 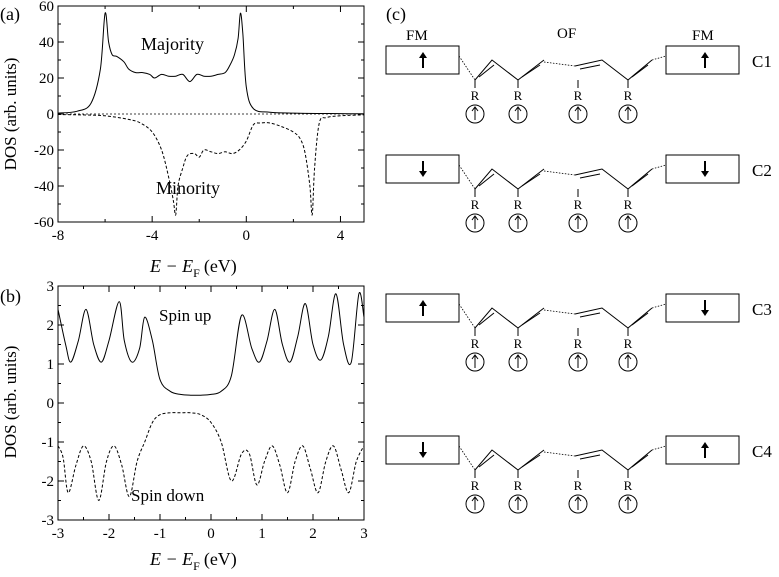 I want to click on panel-b-annotation-spin-up: Spin up, so click(x=185, y=315).